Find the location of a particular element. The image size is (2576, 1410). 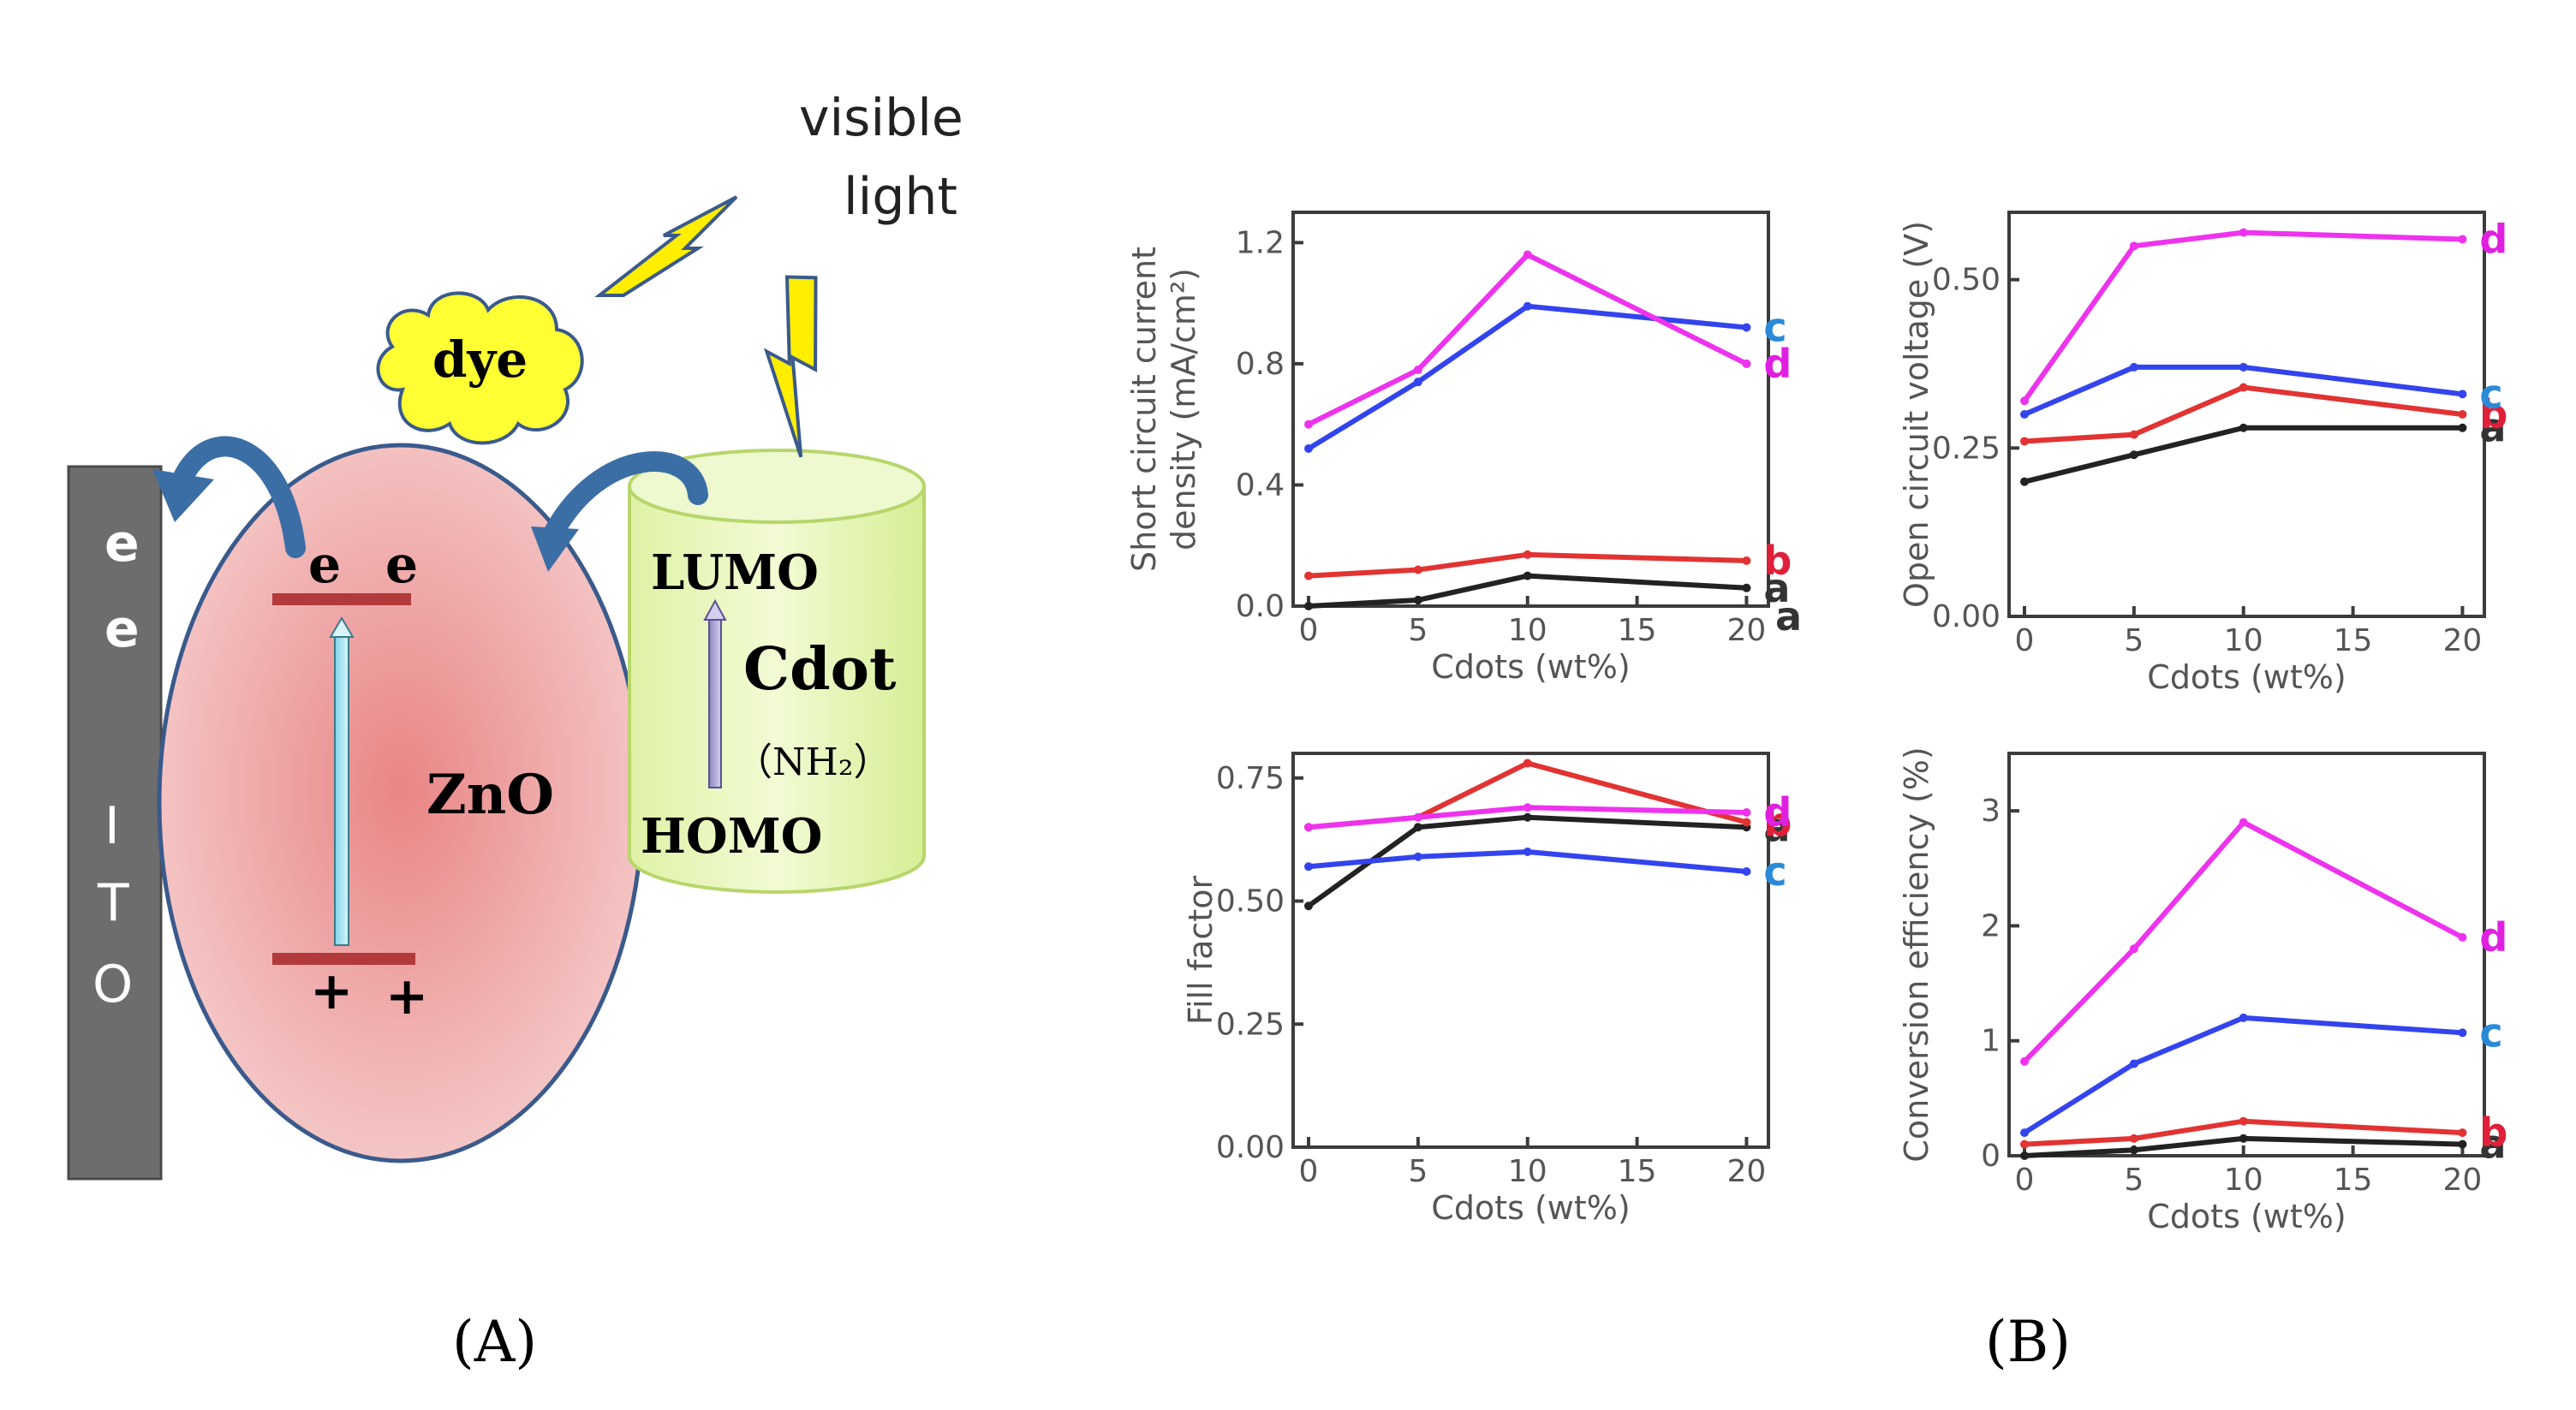

homo-label: HOMO is located at coordinates (731, 836).